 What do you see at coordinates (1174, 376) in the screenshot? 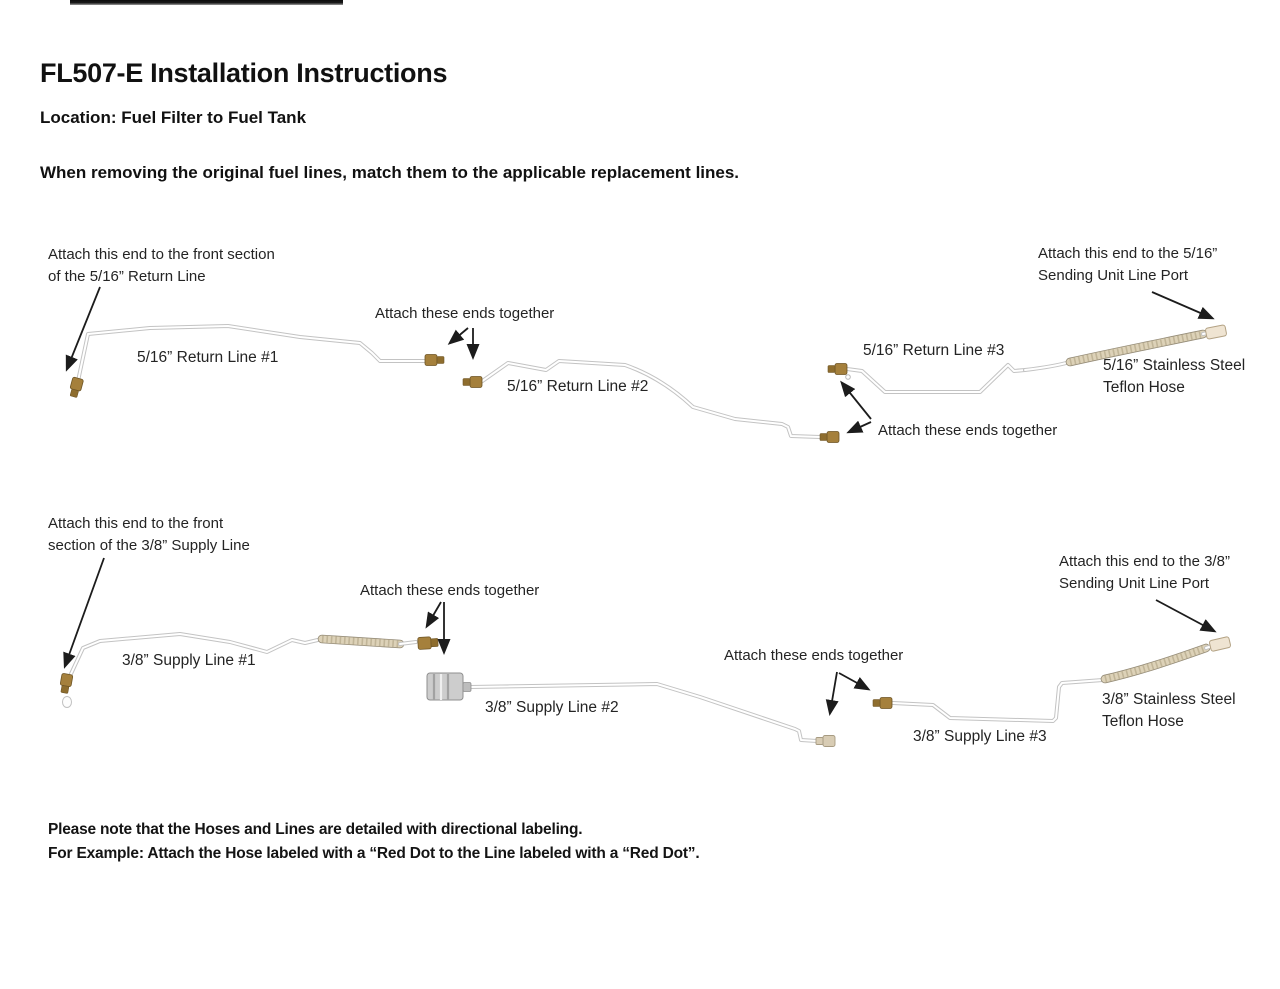
I see `label-teflon-hose-516: 5/16” Stainless Steel Teflon Hose` at bounding box center [1174, 376].